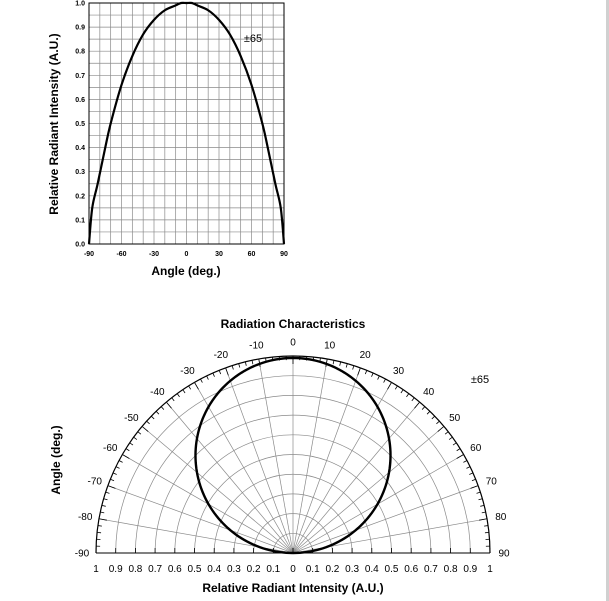 The width and height of the screenshot is (609, 601). What do you see at coordinates (94, 481) in the screenshot?
I see `polar-angle-label: -70` at bounding box center [94, 481].